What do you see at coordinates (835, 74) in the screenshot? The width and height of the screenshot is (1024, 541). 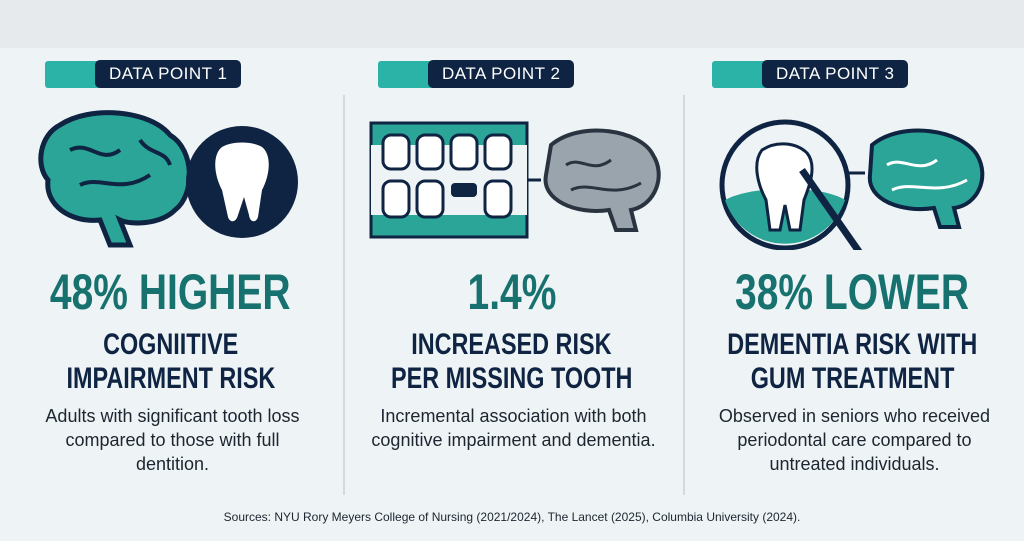 I see `badge: DATA POINT 3` at bounding box center [835, 74].